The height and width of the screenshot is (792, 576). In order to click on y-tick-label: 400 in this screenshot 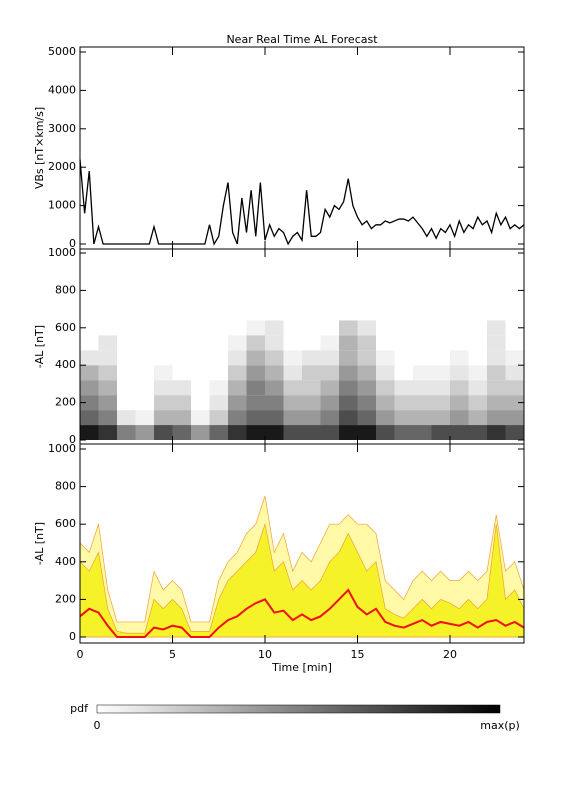, I will do `click(65, 364)`.